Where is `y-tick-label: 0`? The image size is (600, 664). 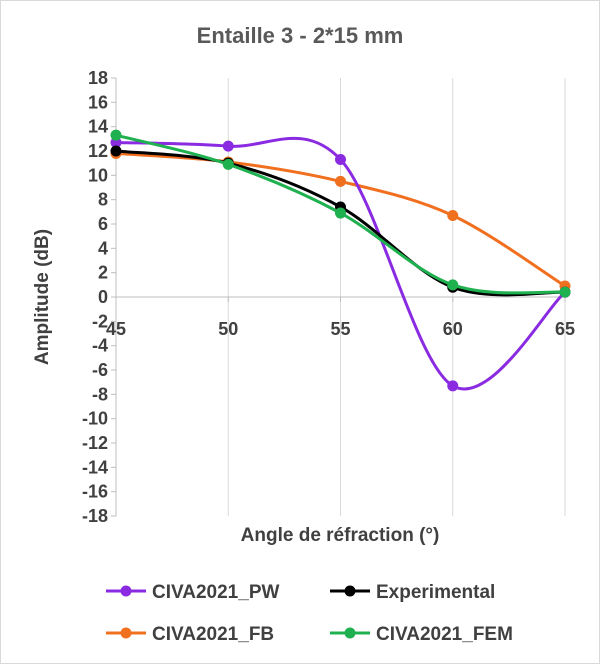
y-tick-label: 0 is located at coordinates (103, 297).